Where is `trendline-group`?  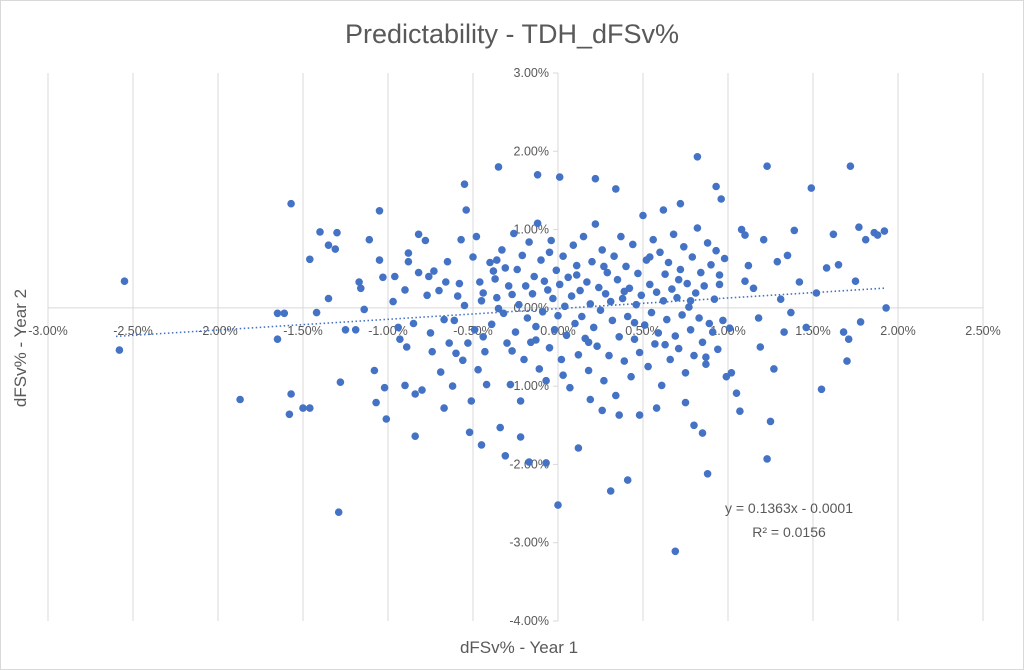
trendline-group is located at coordinates (501, 312).